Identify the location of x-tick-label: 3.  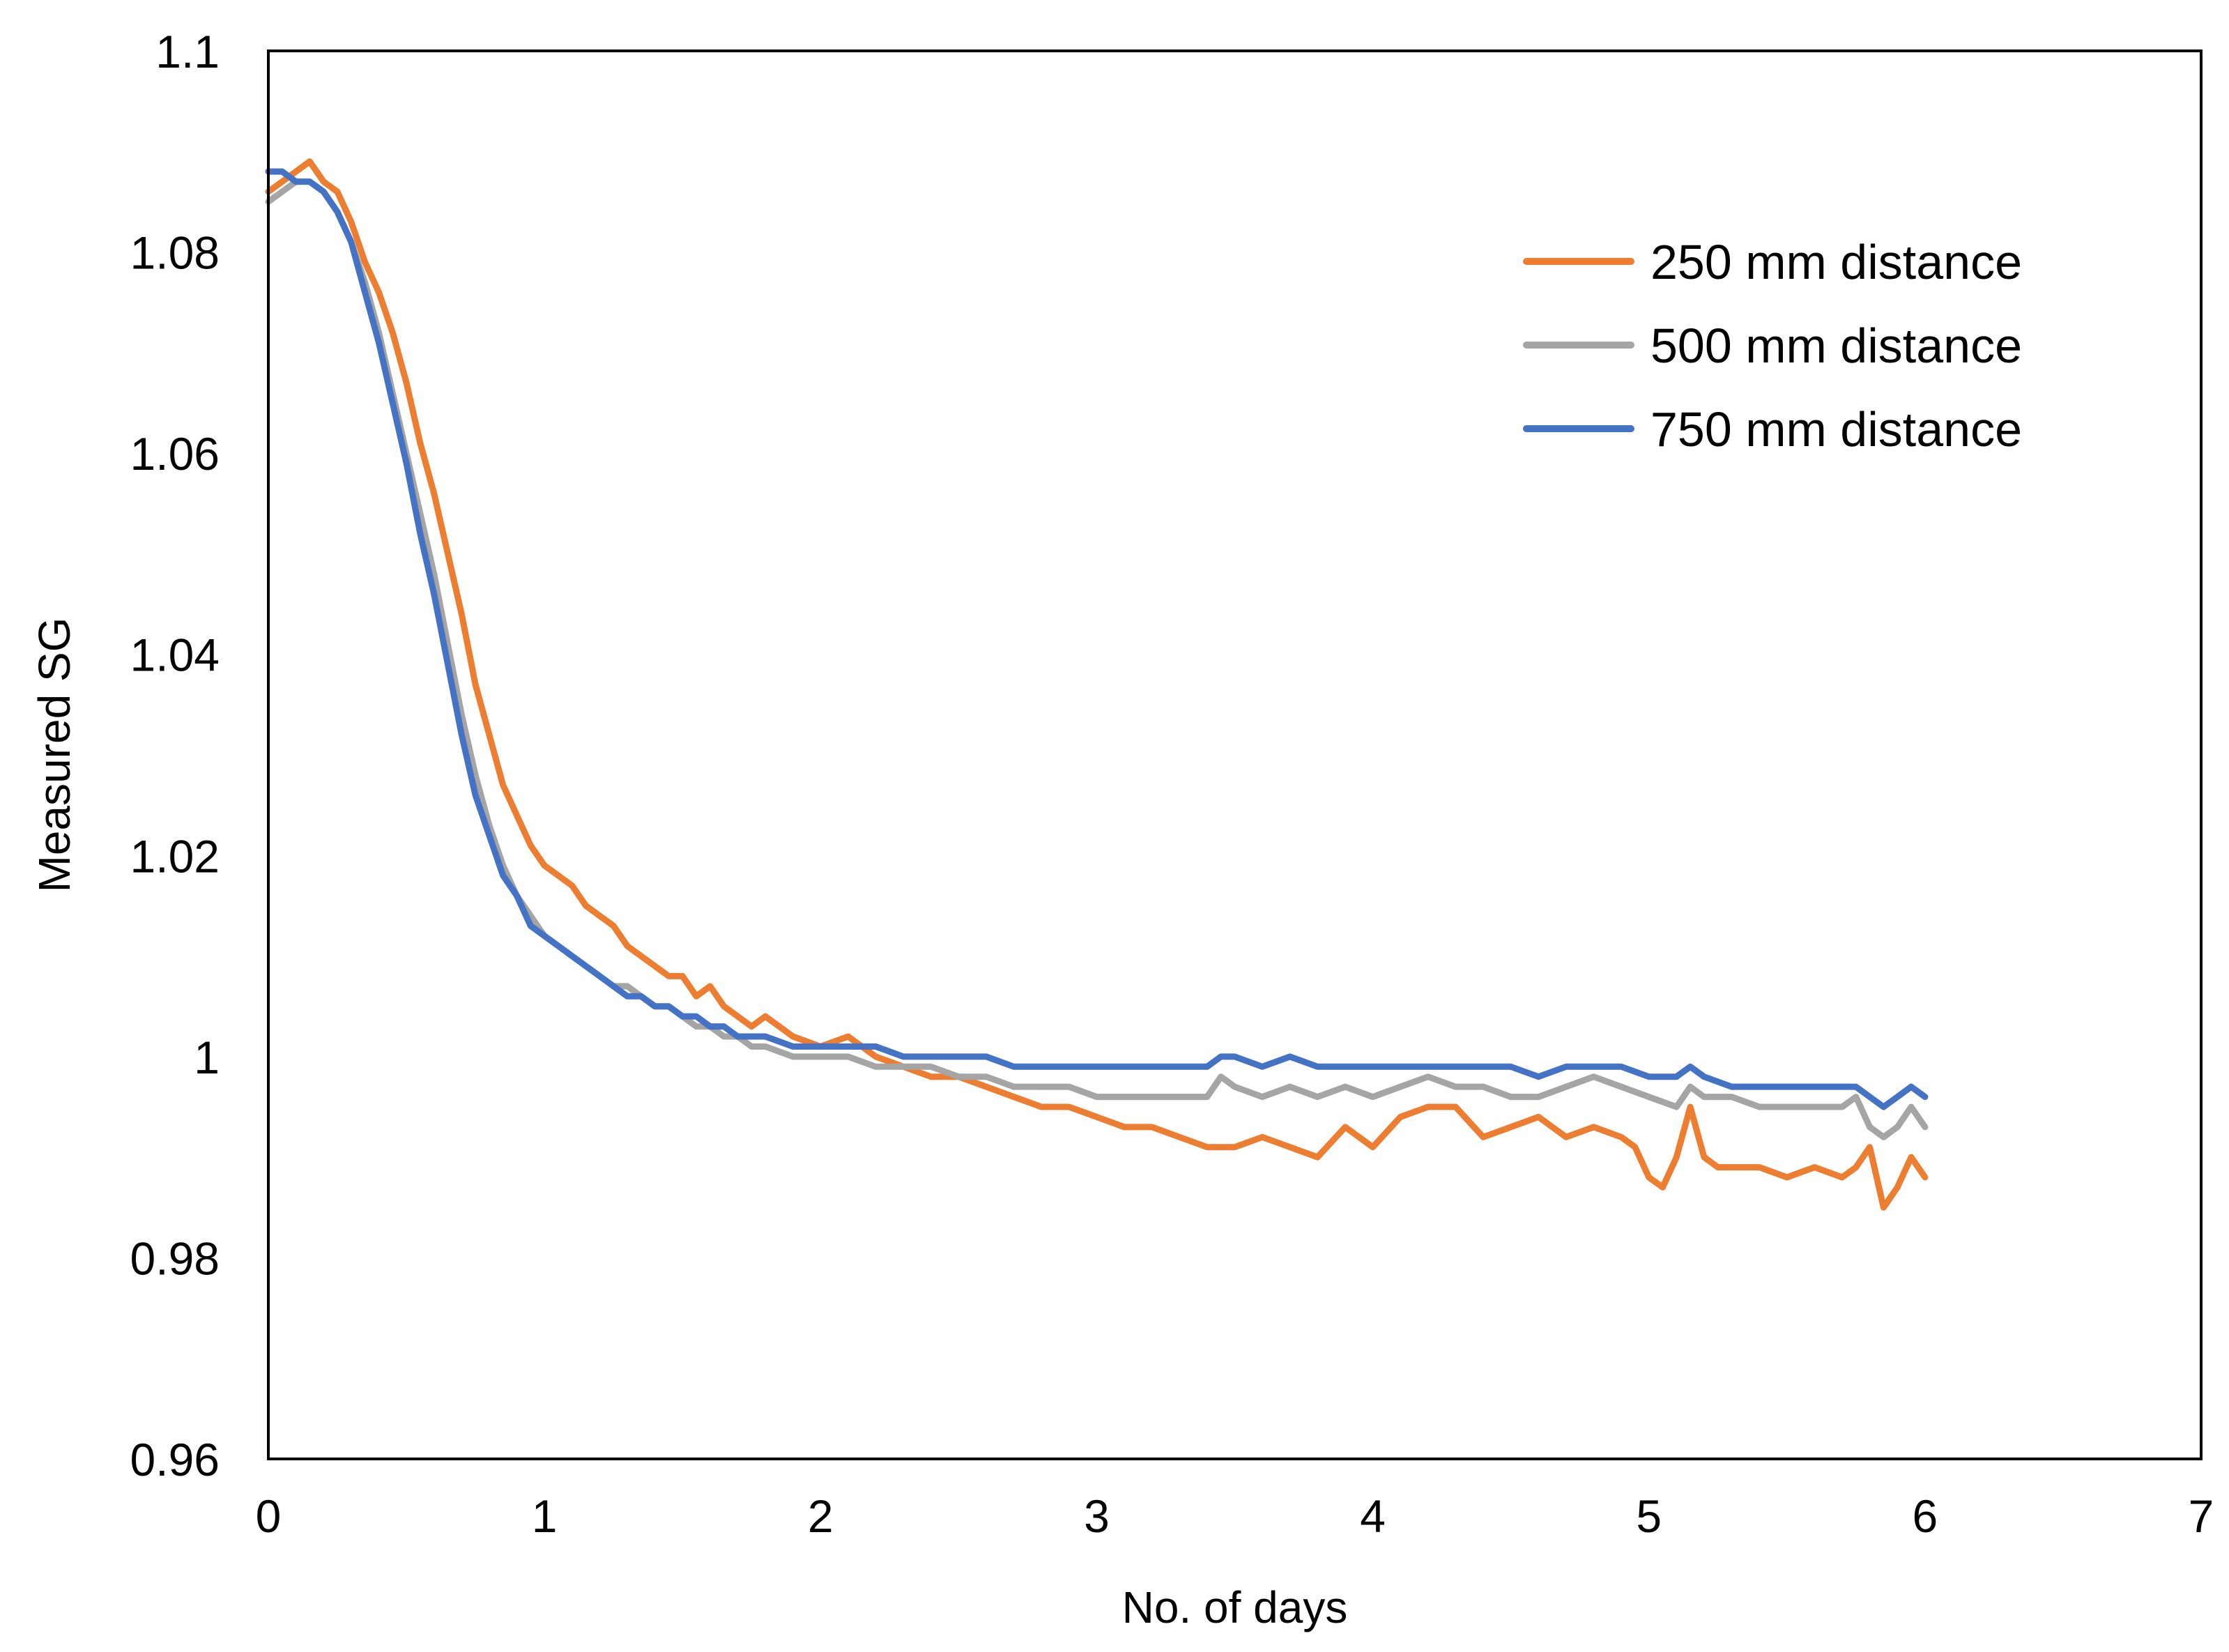
(1097, 1516).